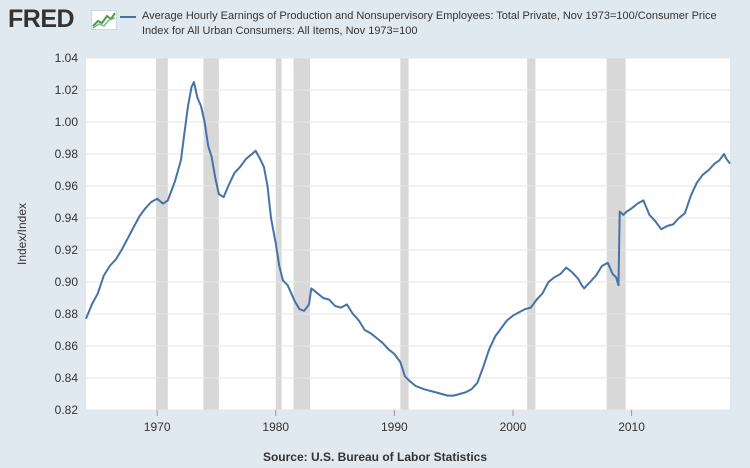 Image resolution: width=750 pixels, height=468 pixels. What do you see at coordinates (67, 250) in the screenshot?
I see `y-tick-label: 0.92` at bounding box center [67, 250].